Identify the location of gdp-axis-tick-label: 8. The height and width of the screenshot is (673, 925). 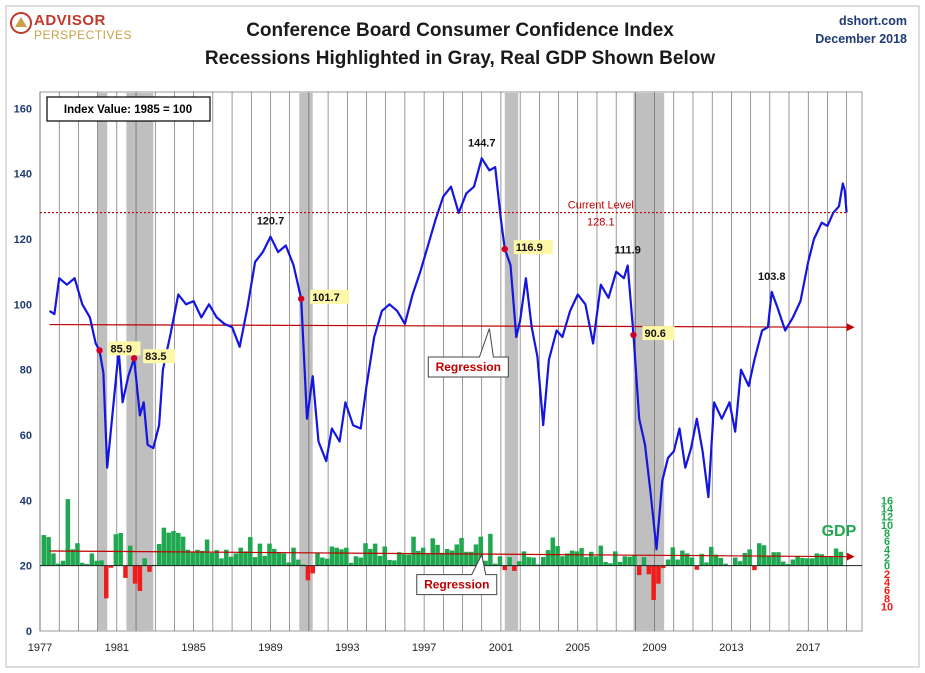
(887, 534).